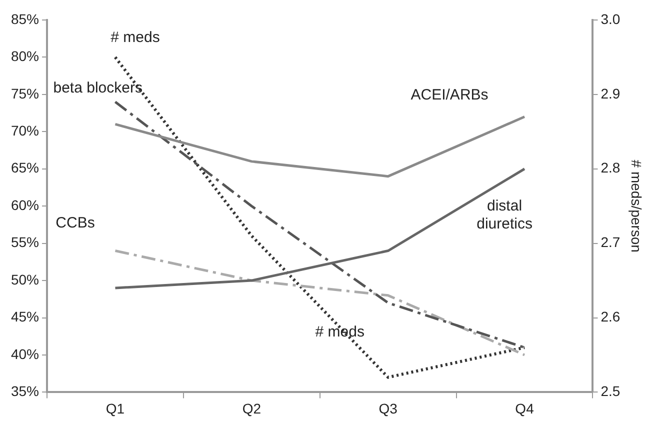 This screenshot has width=660, height=429. What do you see at coordinates (504, 215) in the screenshot?
I see `series-label: distal diuretics` at bounding box center [504, 215].